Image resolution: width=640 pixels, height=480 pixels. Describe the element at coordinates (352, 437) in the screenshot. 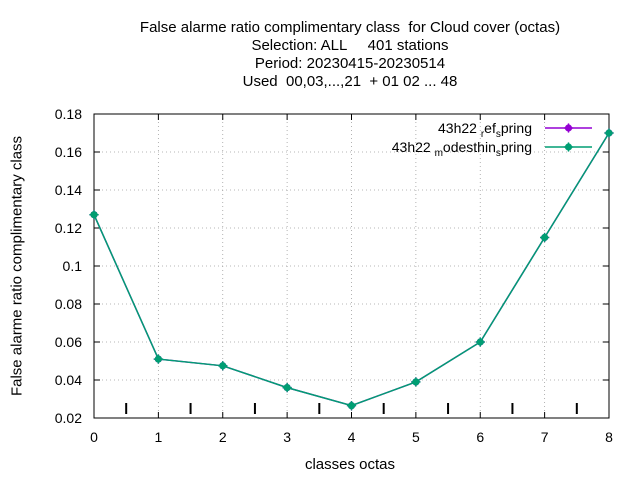

I see `x-tick-label: 4` at that location.